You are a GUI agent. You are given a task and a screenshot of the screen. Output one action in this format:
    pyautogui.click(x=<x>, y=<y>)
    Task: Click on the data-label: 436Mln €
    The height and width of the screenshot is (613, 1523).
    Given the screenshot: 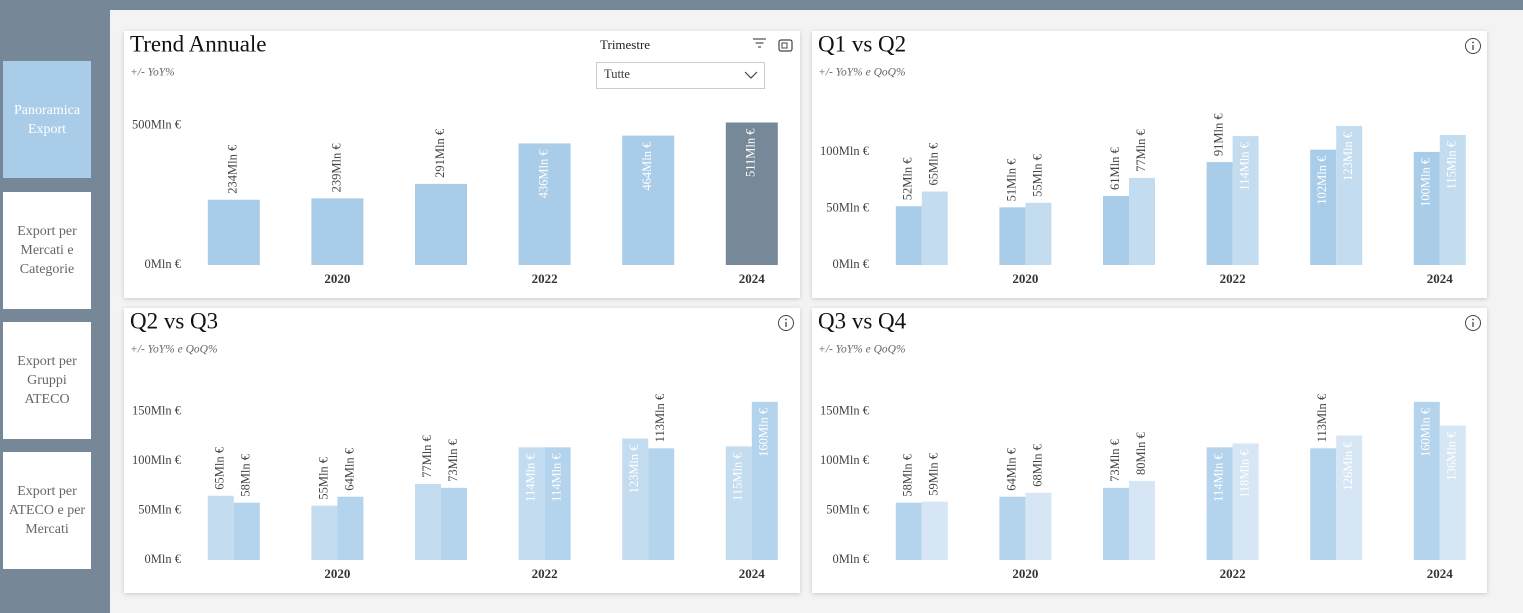 What is the action you would take?
    pyautogui.click(x=543, y=174)
    